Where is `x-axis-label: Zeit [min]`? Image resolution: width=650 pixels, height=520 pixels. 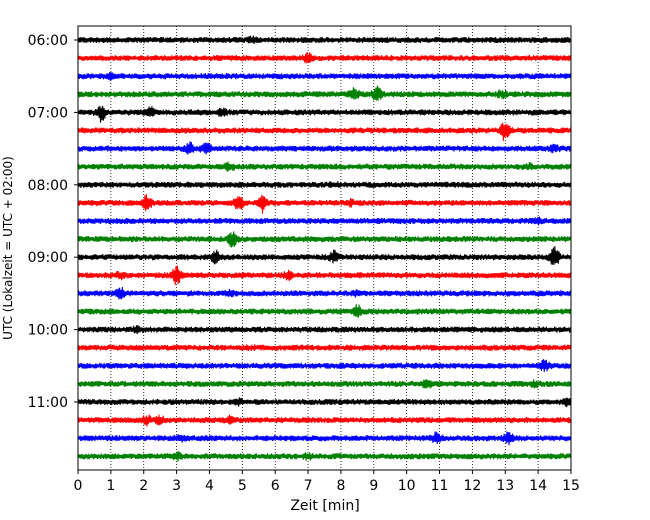 x-axis-label: Zeit [min] is located at coordinates (324, 506).